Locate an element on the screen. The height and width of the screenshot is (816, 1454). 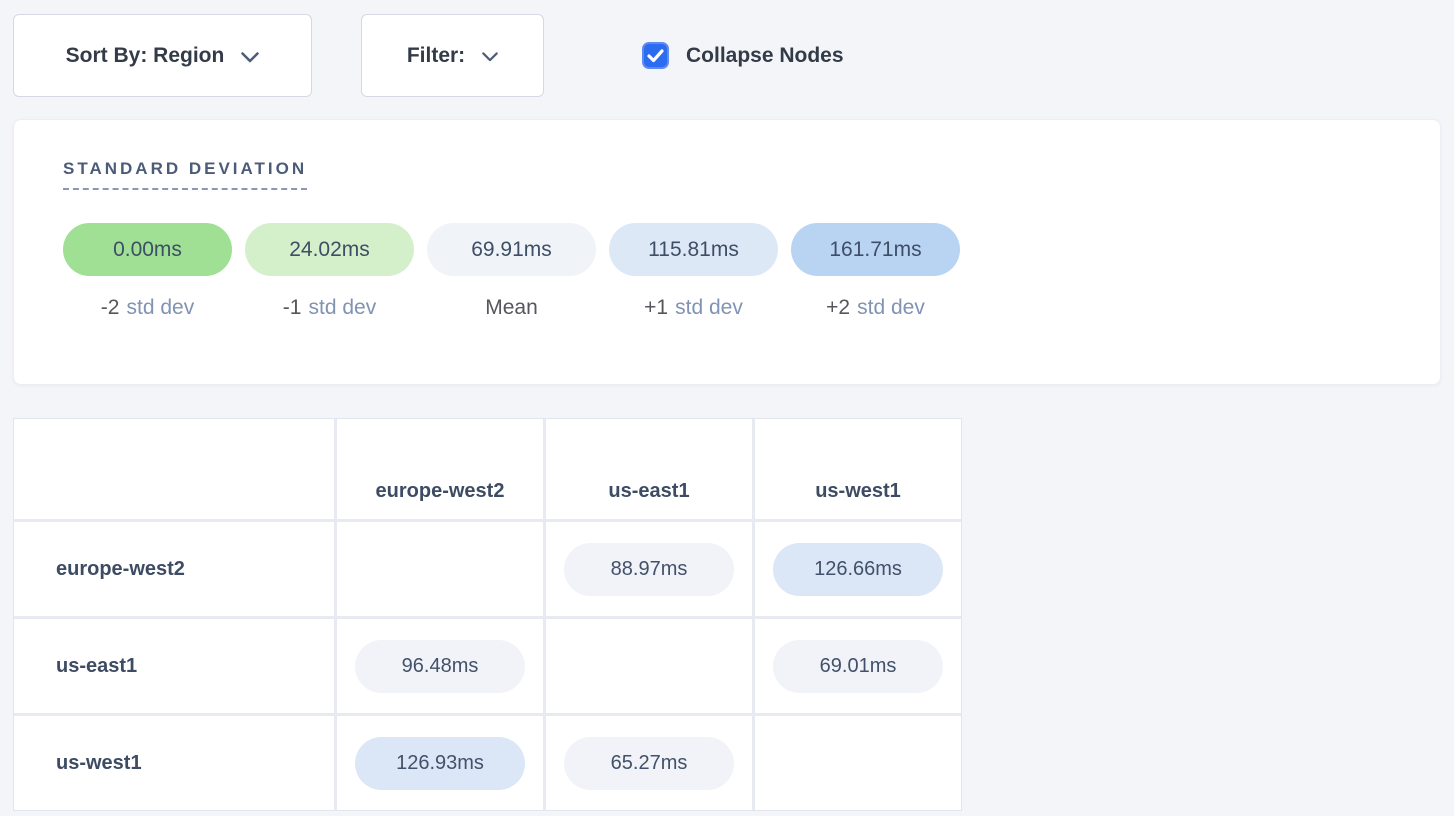
toolbar: Sort By: Region Filter: Collapse Nodes is located at coordinates (727, 55).